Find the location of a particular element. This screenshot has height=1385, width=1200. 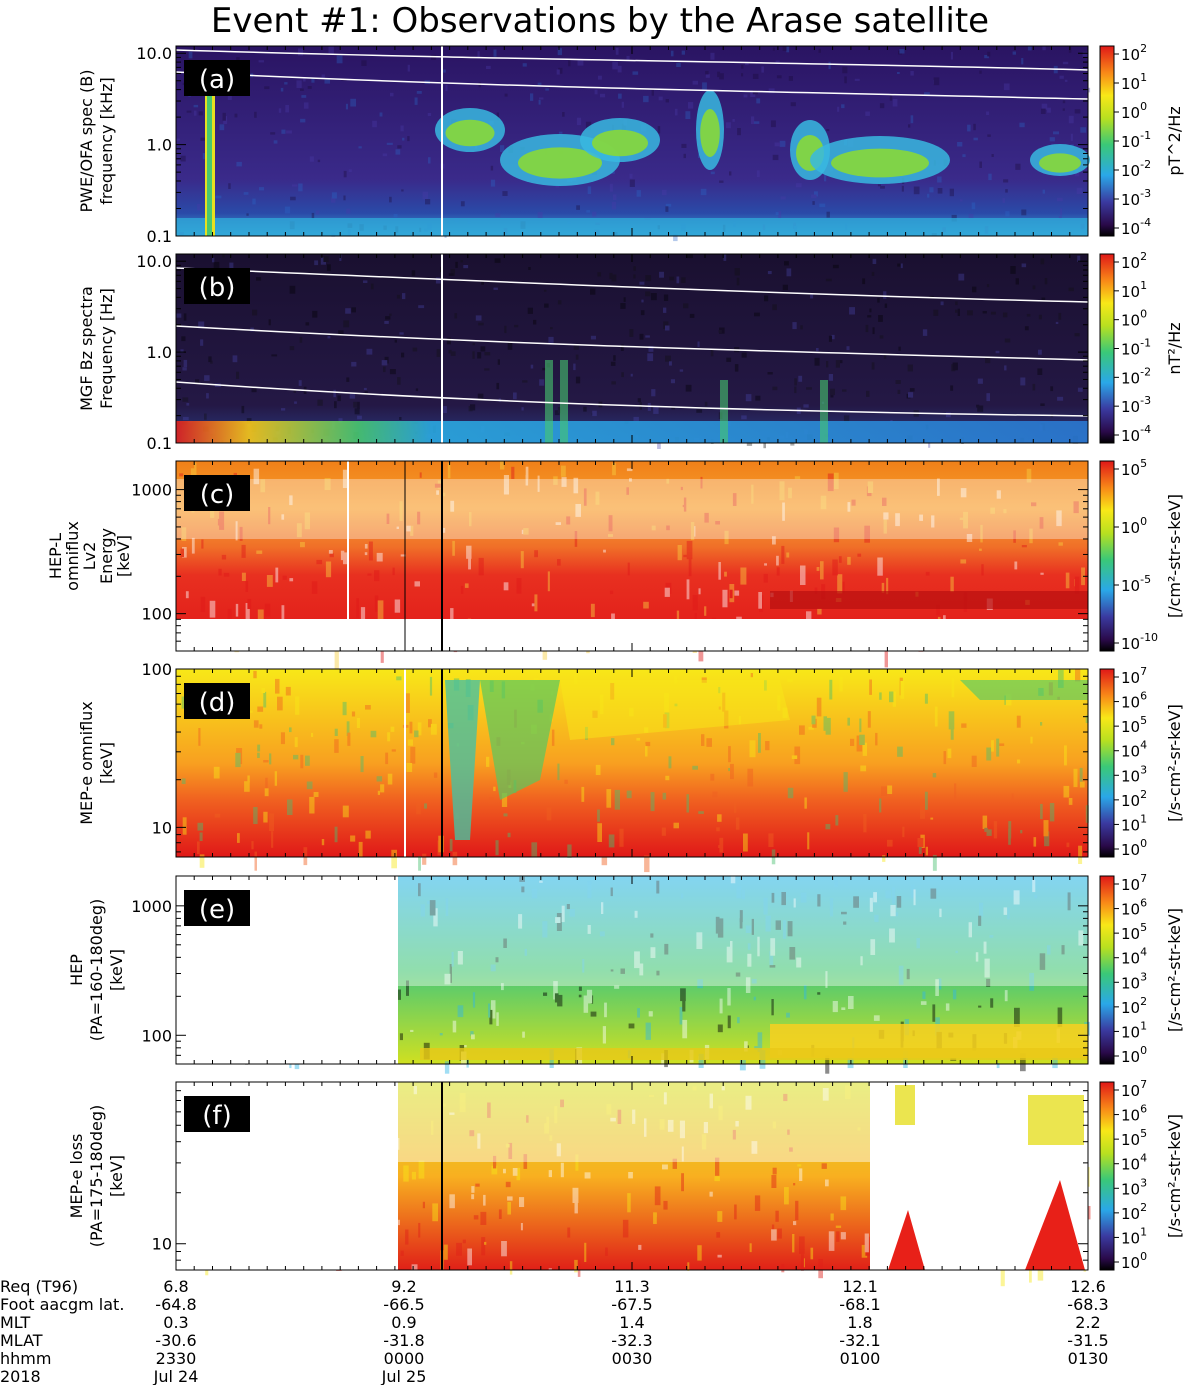

y-axis-label: MGF Bz spectra is located at coordinates (86, 348).